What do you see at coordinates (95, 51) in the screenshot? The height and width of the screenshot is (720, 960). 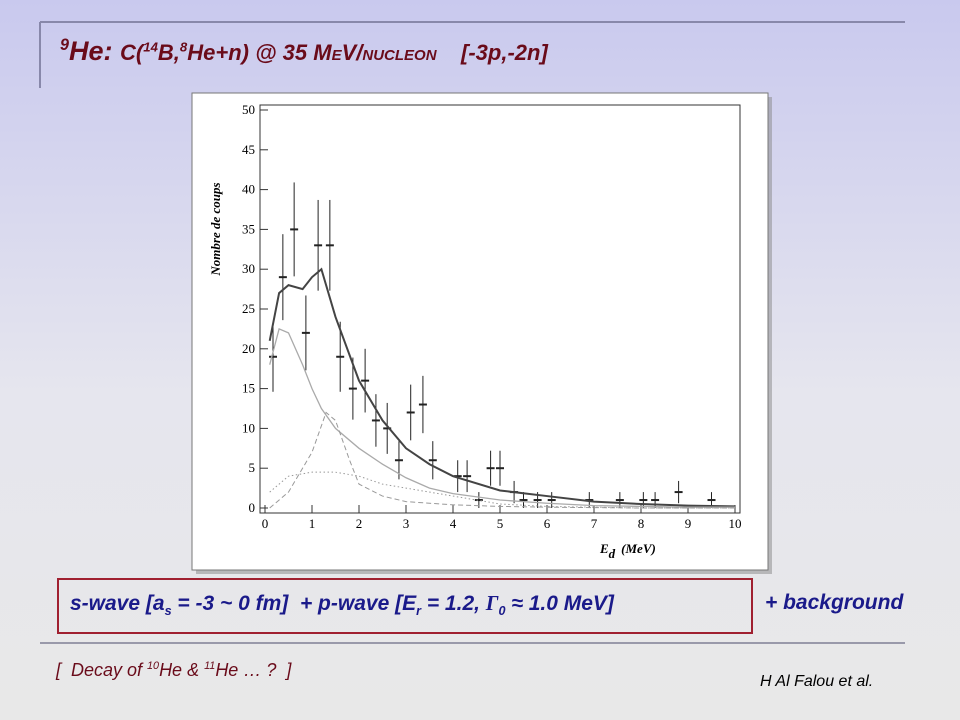 I see `text: He:` at bounding box center [95, 51].